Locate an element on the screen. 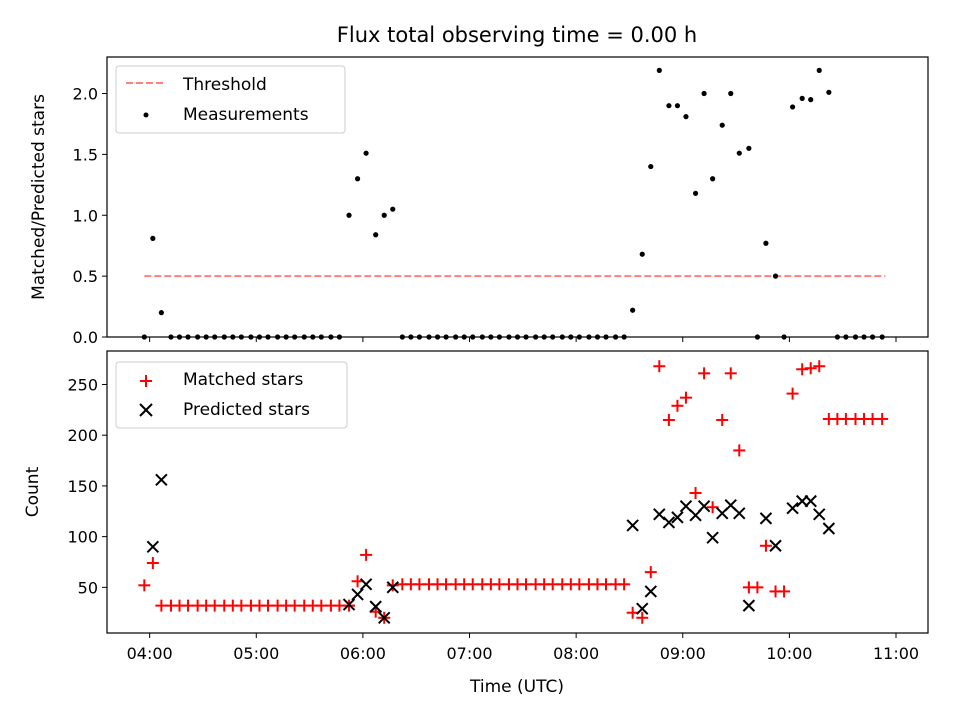 Image resolution: width=960 pixels, height=724 pixels. ratio-legend-box is located at coordinates (230, 99).